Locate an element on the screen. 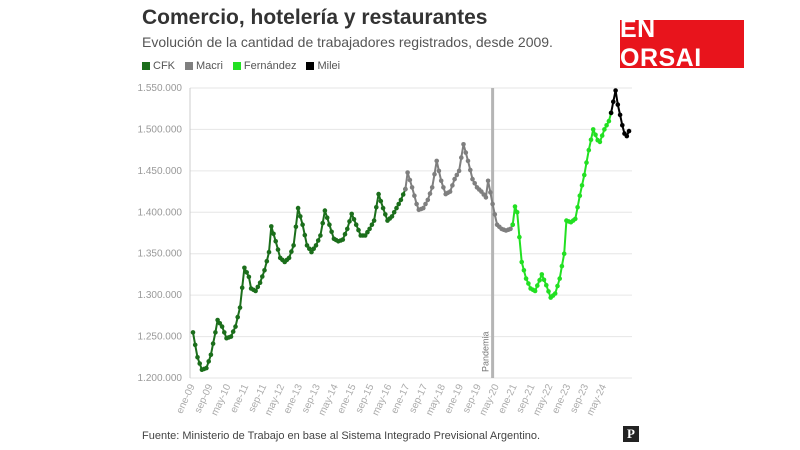  legend-swatch-milei is located at coordinates (310, 66).